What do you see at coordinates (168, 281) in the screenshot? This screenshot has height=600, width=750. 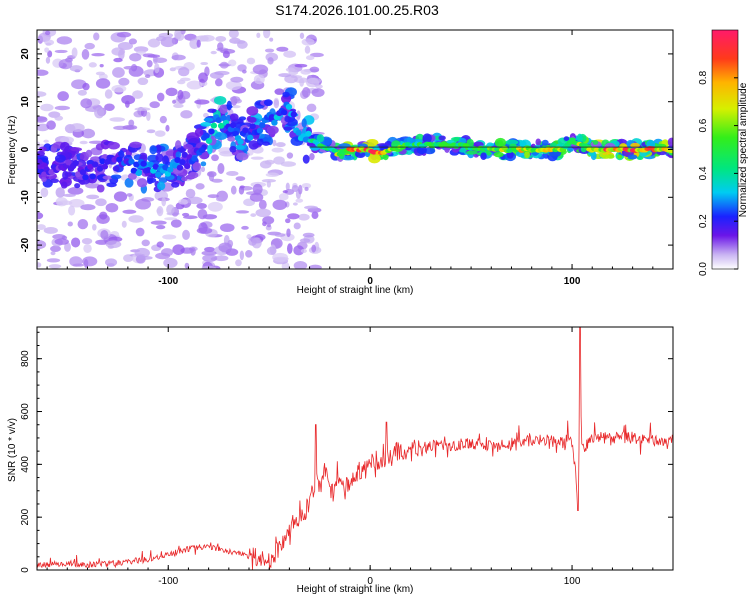 I see `x-tick-label: -100` at bounding box center [168, 281].